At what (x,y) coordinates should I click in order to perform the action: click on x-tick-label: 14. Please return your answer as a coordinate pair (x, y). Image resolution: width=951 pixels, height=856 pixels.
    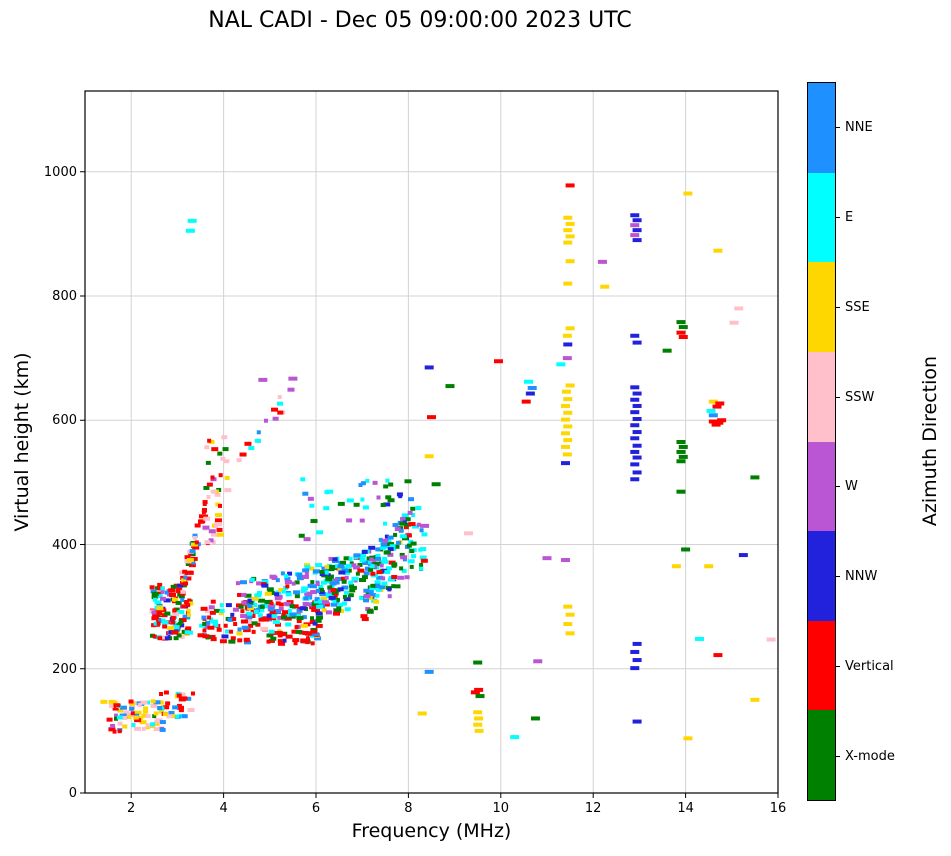
    Looking at the image, I should click on (685, 808).